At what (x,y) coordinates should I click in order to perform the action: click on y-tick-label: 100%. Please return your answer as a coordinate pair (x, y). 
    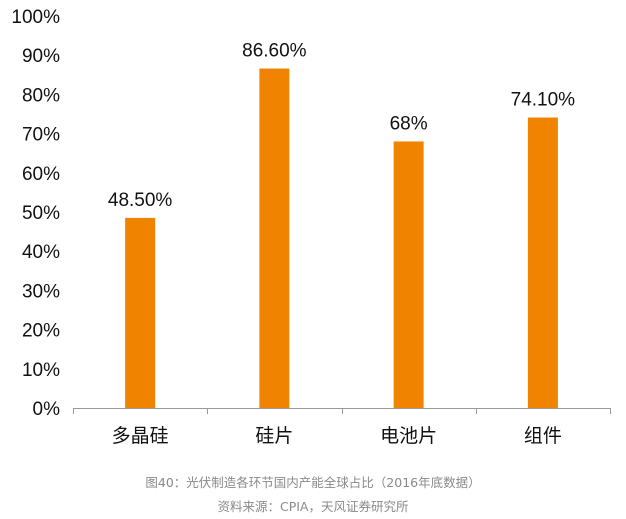
    Looking at the image, I should click on (35, 17).